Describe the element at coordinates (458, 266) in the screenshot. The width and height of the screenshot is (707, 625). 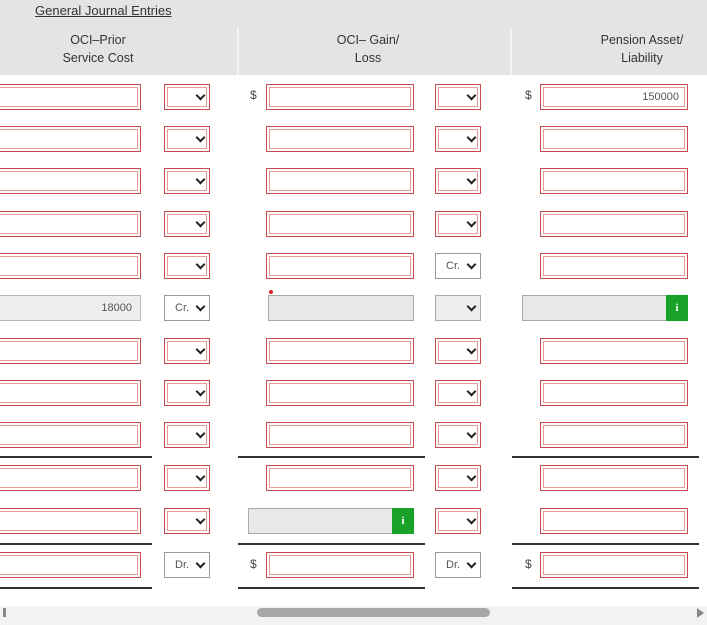
I see `oci-gain-drcr-select: Cr.` at that location.